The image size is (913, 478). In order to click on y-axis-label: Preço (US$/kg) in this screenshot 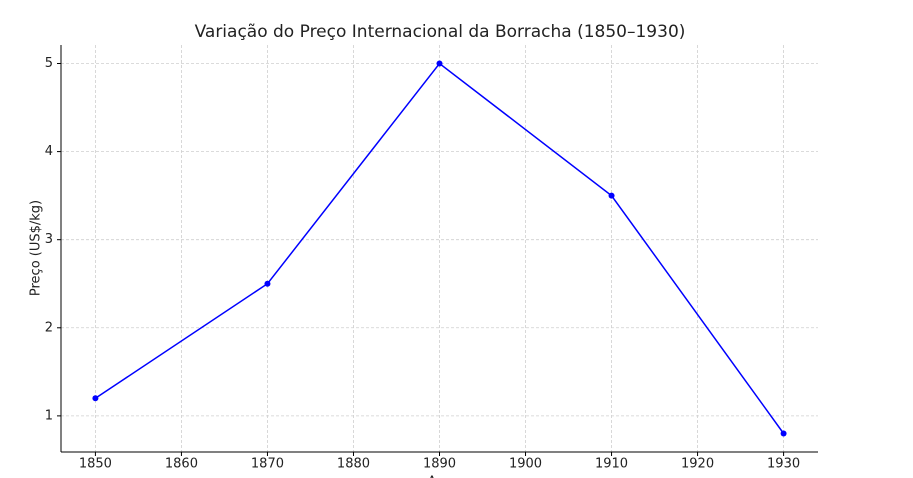, I will do `click(36, 248)`.